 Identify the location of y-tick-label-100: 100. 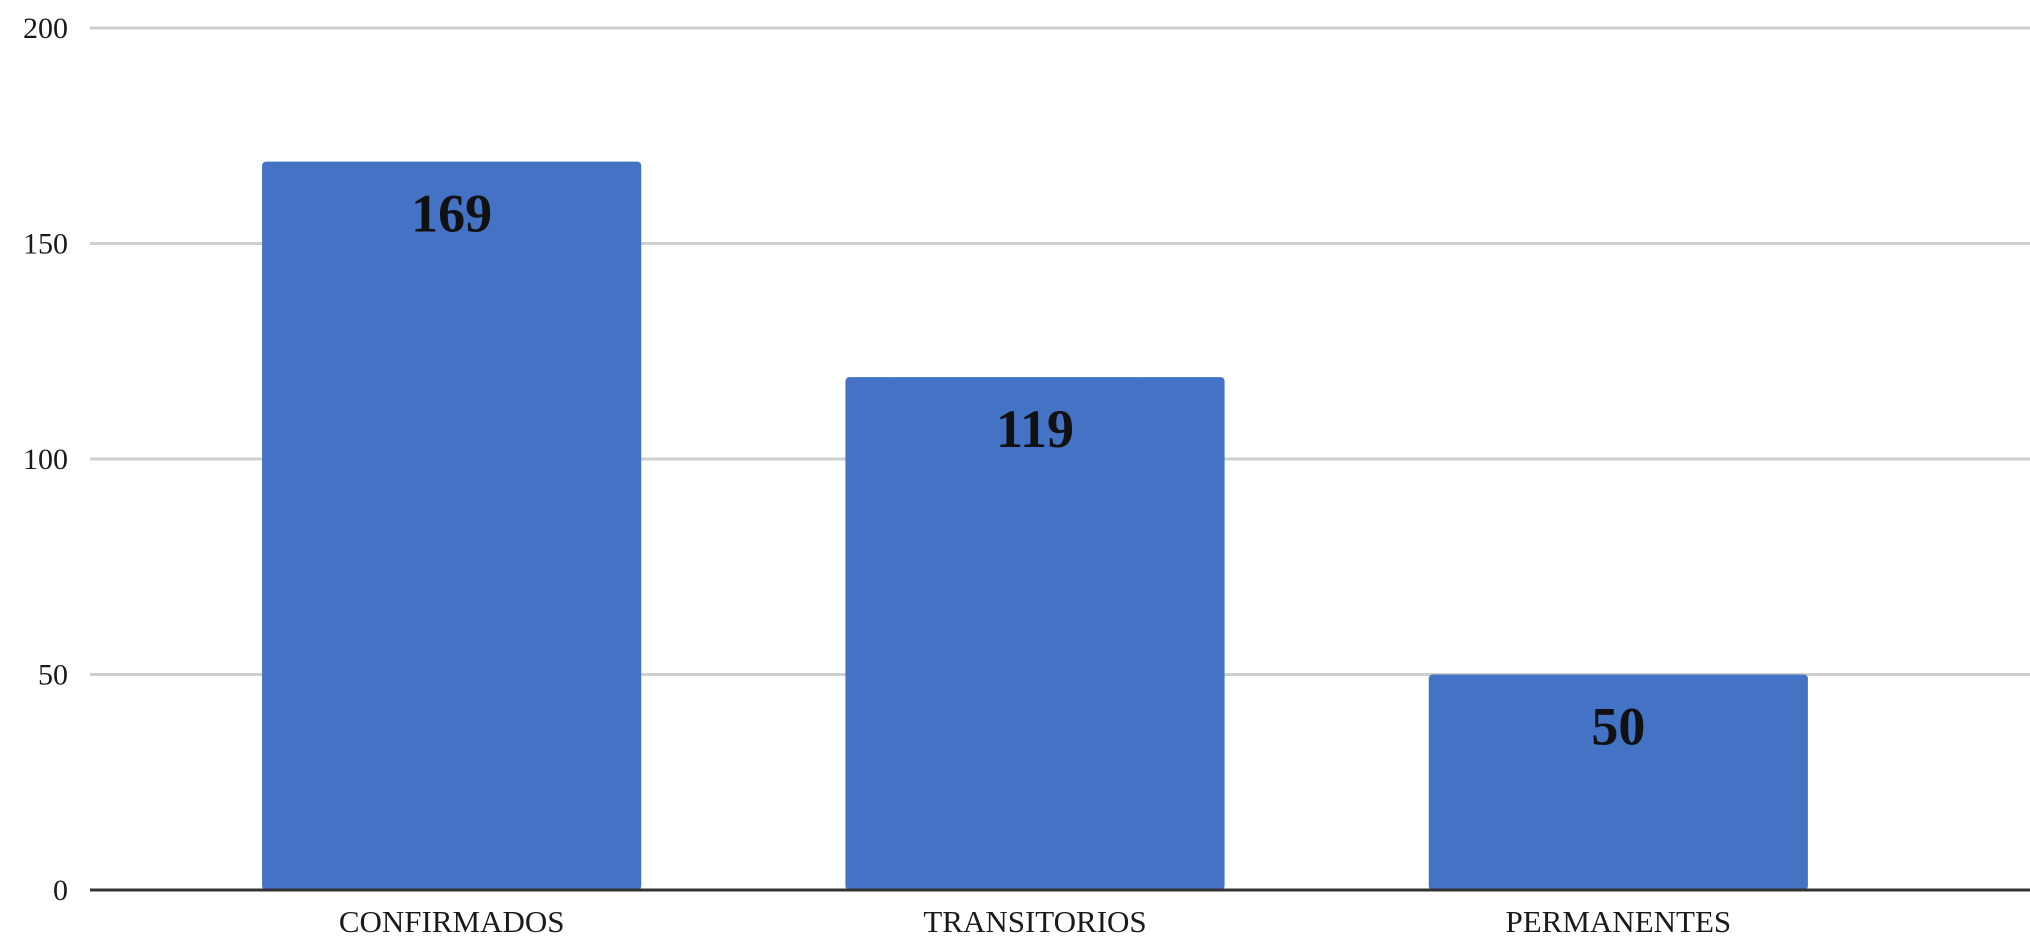
(45, 459).